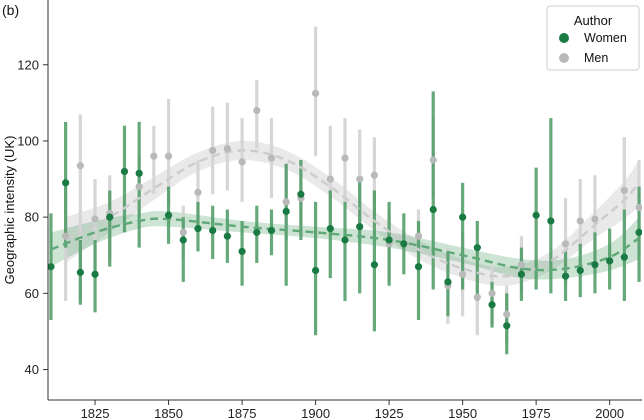 The width and height of the screenshot is (644, 420). What do you see at coordinates (315, 413) in the screenshot?
I see `x-tick-label: 1900` at bounding box center [315, 413].